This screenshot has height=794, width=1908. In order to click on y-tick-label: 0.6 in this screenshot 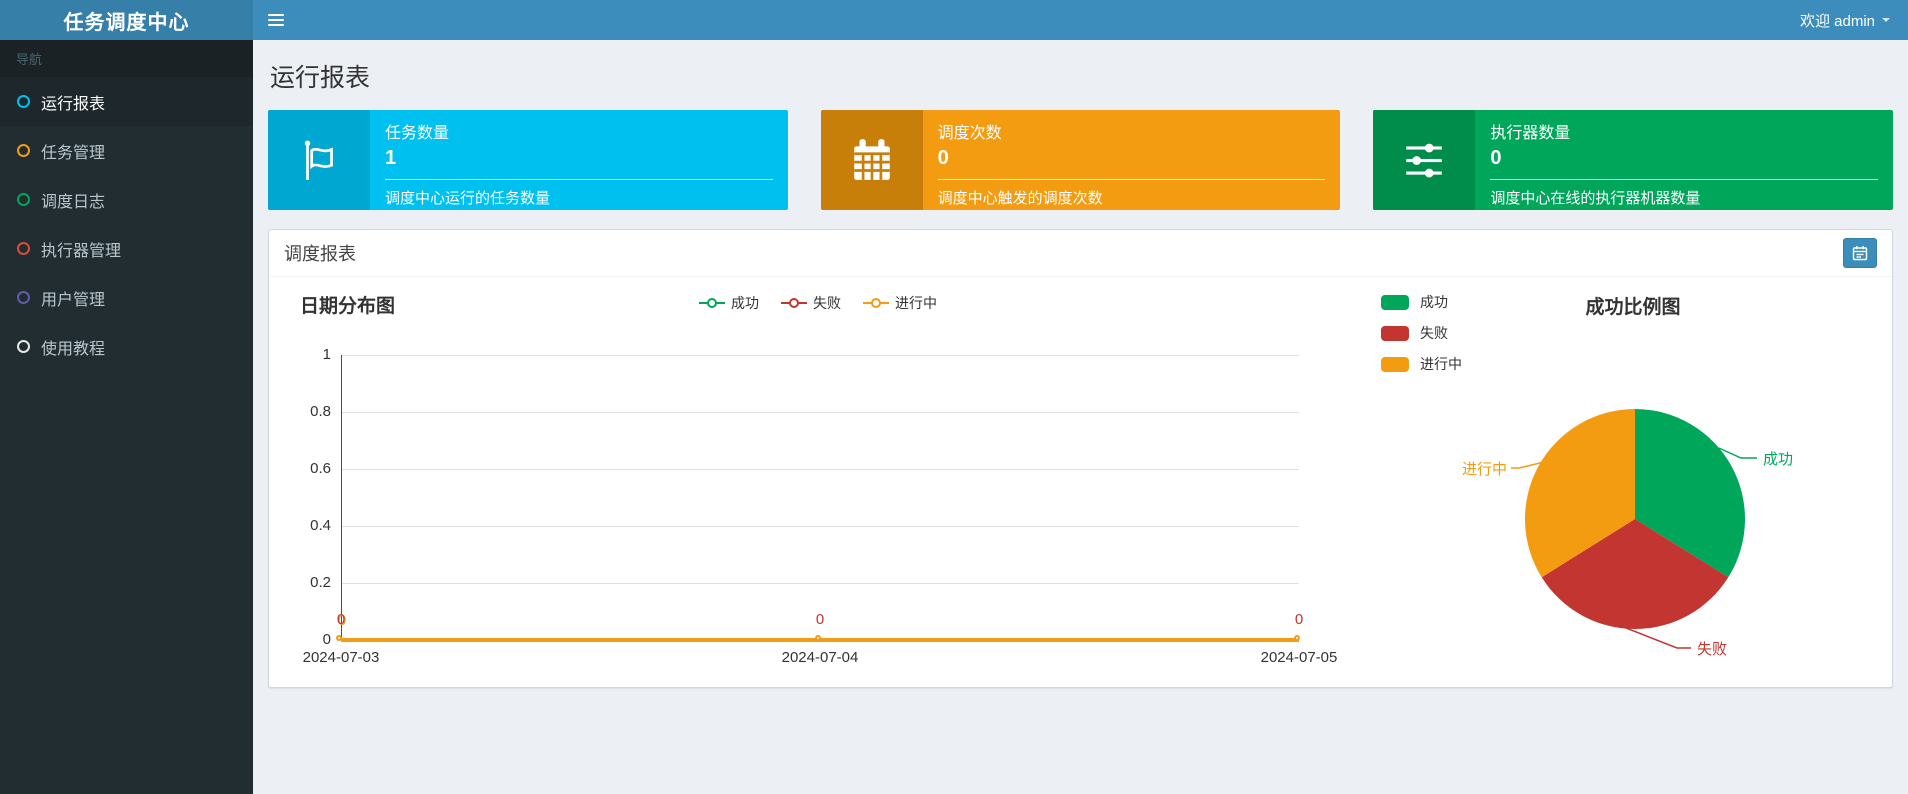, I will do `click(320, 468)`.